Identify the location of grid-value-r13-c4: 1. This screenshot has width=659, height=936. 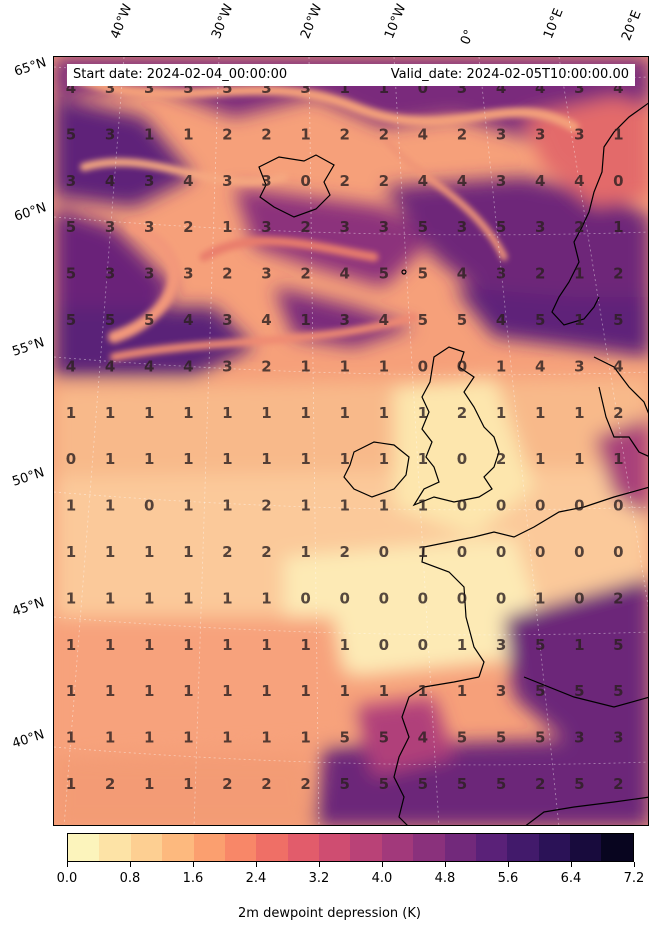
(227, 691).